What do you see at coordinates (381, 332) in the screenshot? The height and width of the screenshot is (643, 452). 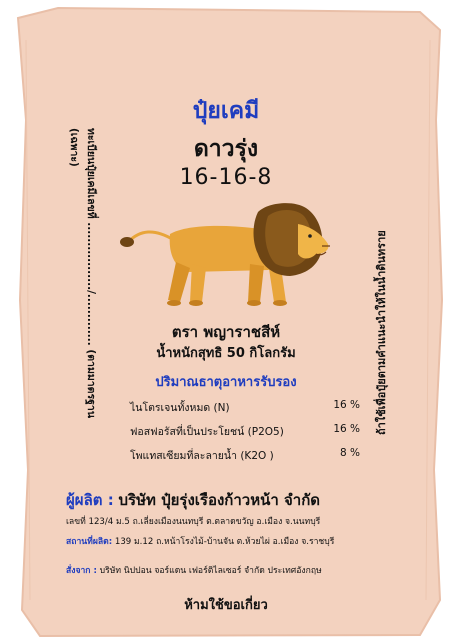 I see `usage-note: ถ้าใช้เพื่อปุ๋ยตามคำแนะนำให้ในน้ำดินทราย` at bounding box center [381, 332].